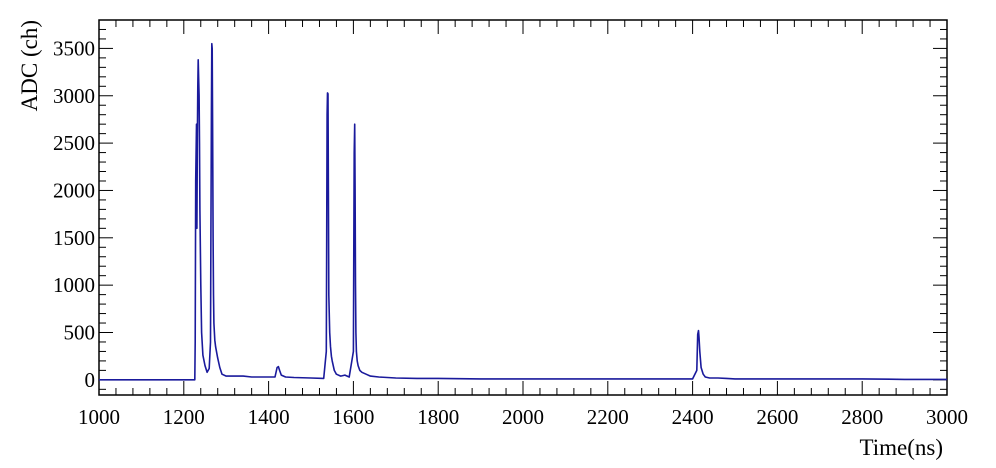  I want to click on y-axis-title: ADC (ch), so click(29, 65).